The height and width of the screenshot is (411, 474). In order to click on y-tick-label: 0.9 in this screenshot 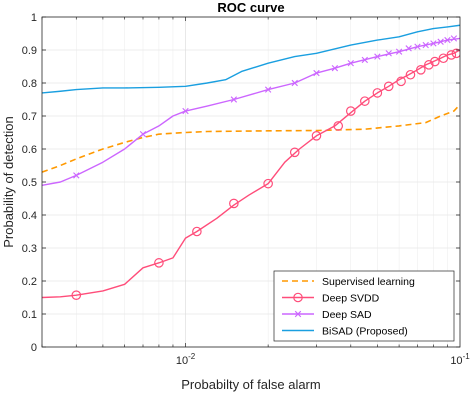, I will do `click(29, 51)`.